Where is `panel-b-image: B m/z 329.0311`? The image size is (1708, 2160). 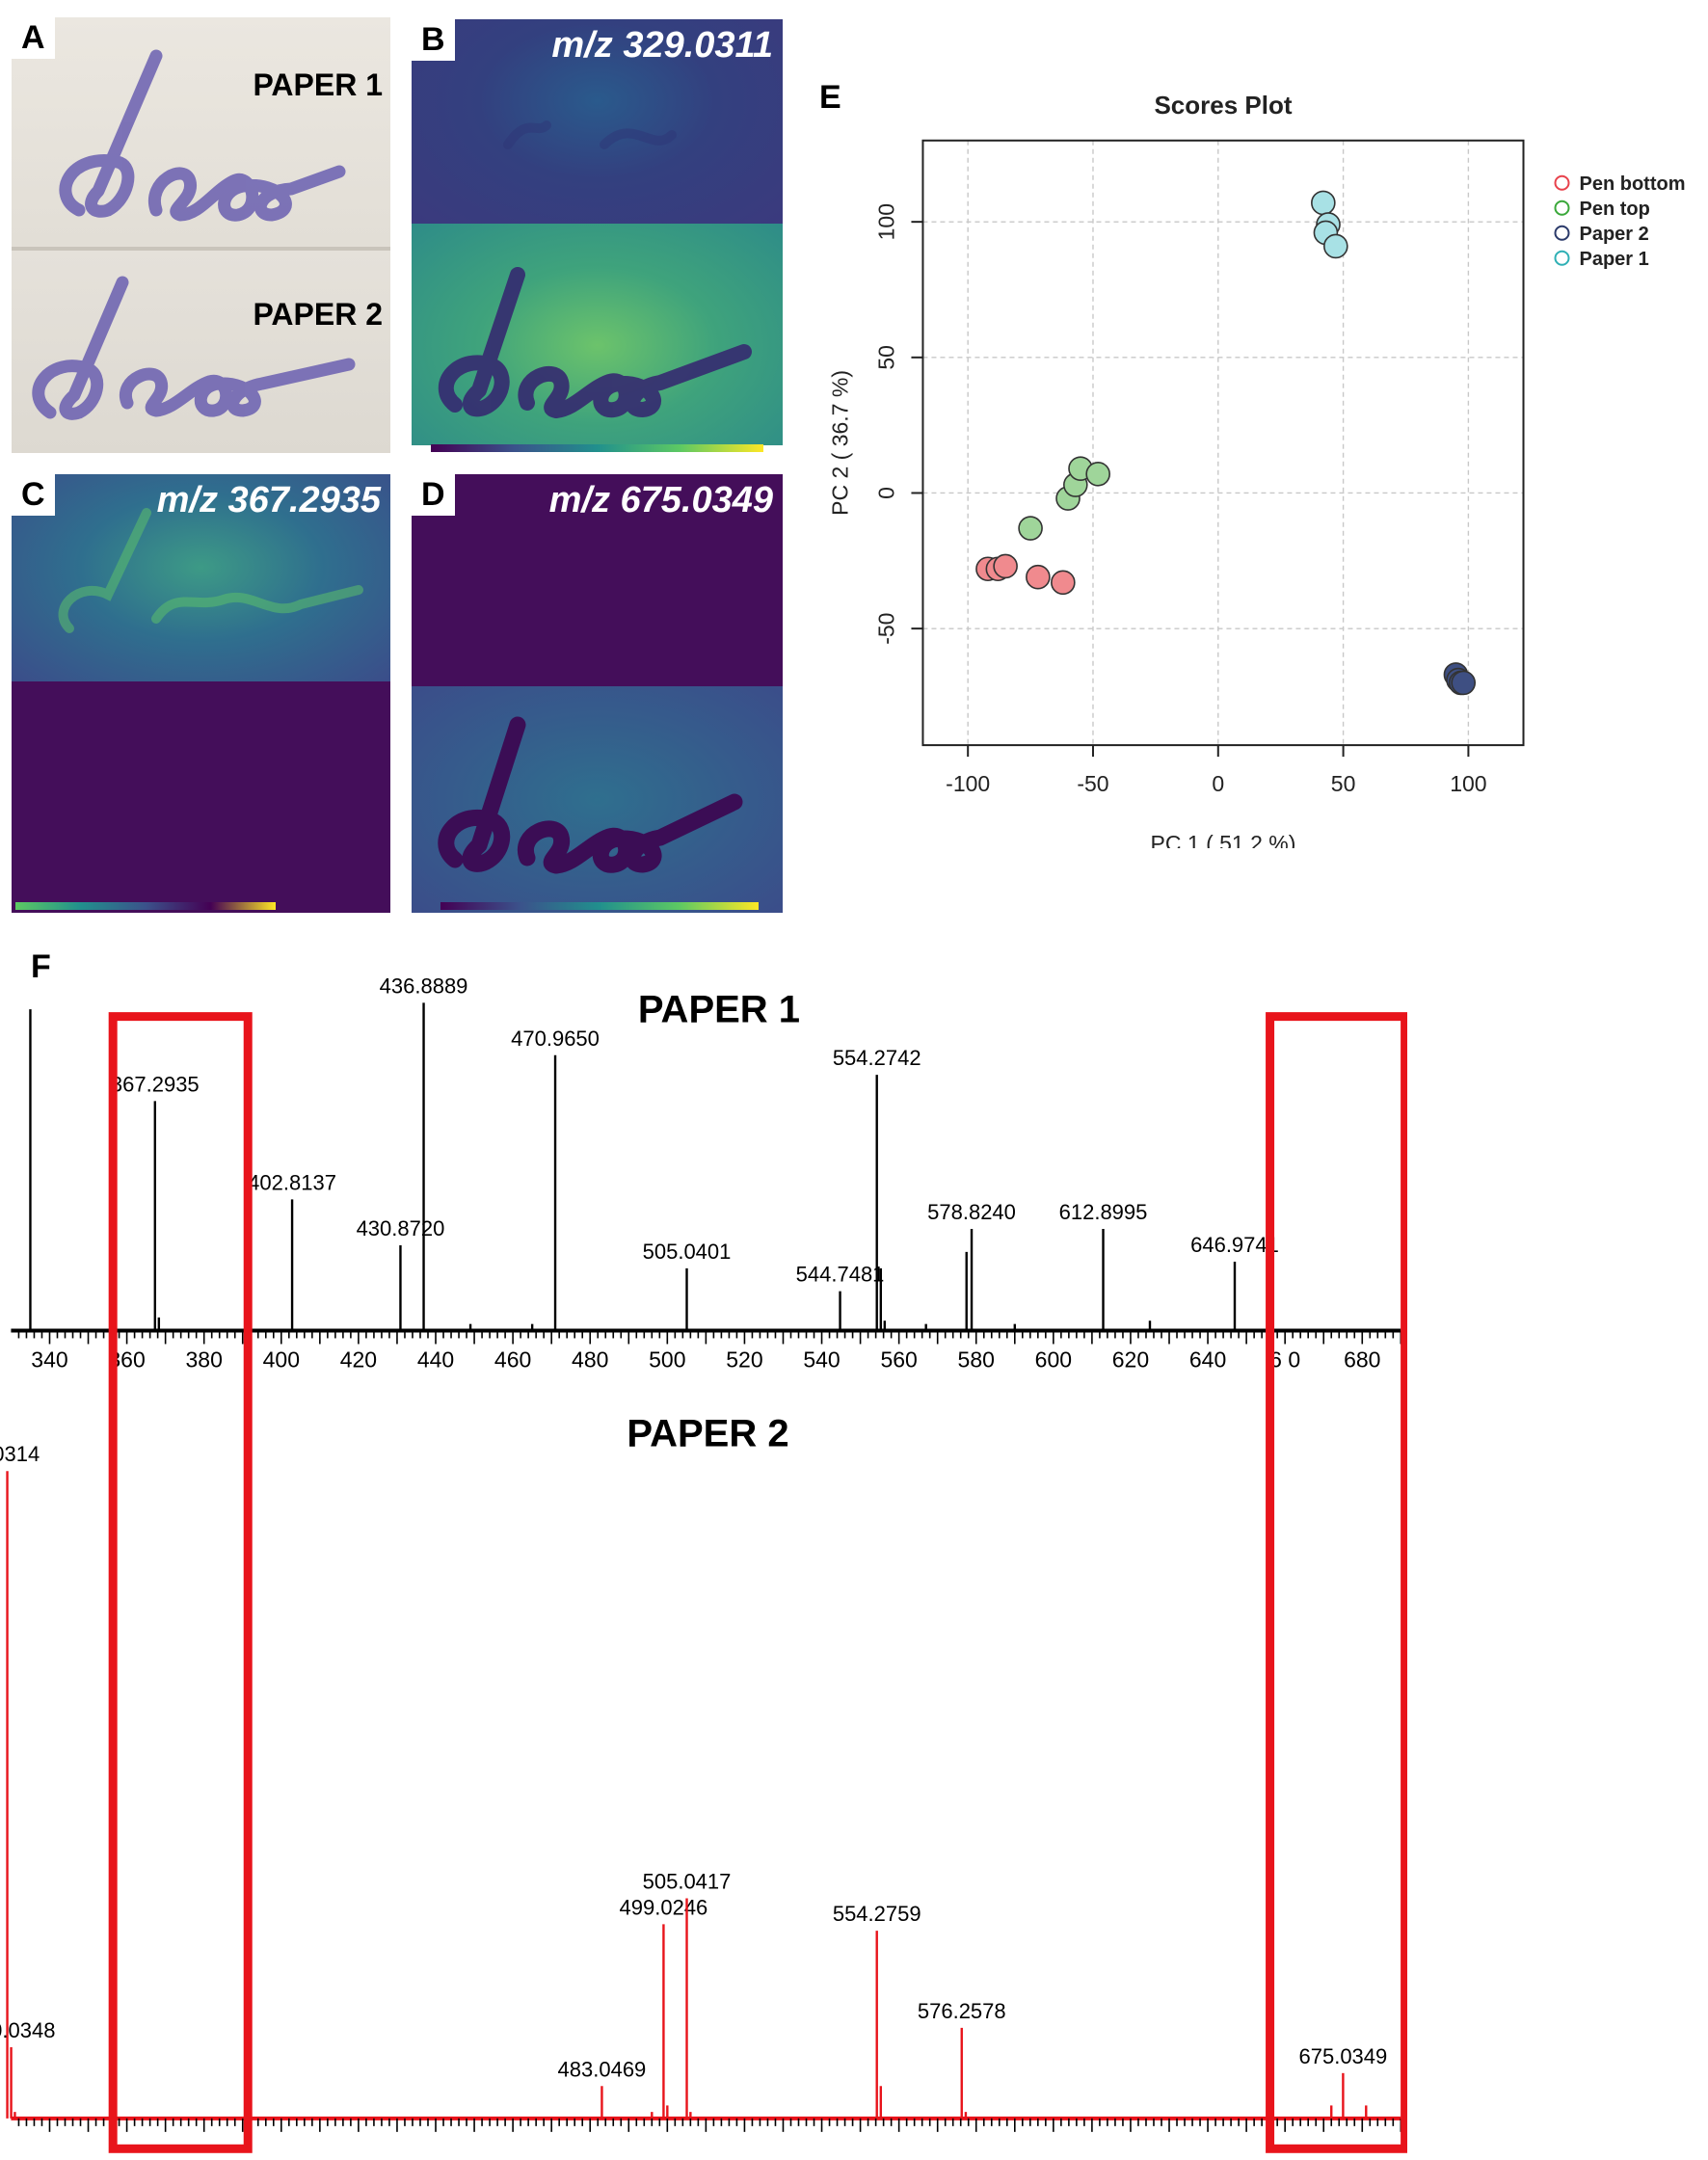 panel-b-image: B m/z 329.0311 is located at coordinates (597, 237).